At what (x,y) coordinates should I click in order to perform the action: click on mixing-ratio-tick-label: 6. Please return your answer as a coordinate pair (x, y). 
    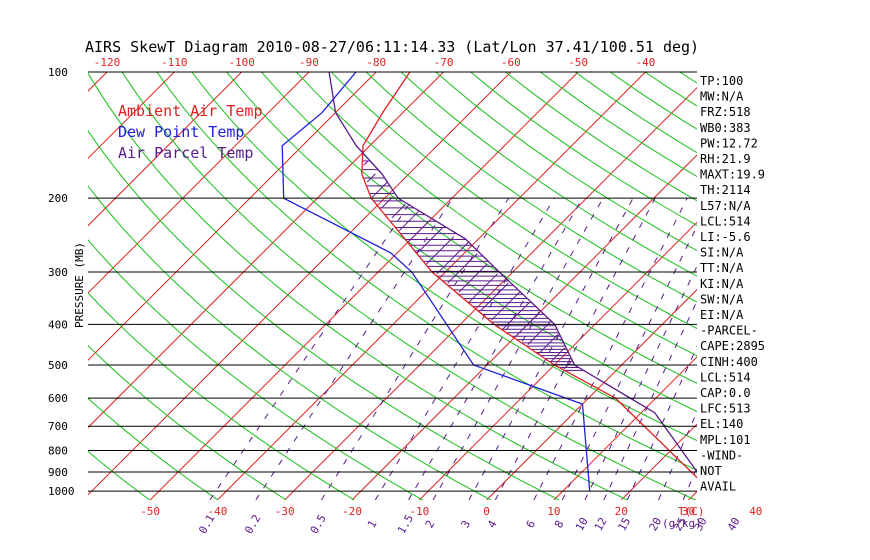
    Looking at the image, I should click on (531, 524).